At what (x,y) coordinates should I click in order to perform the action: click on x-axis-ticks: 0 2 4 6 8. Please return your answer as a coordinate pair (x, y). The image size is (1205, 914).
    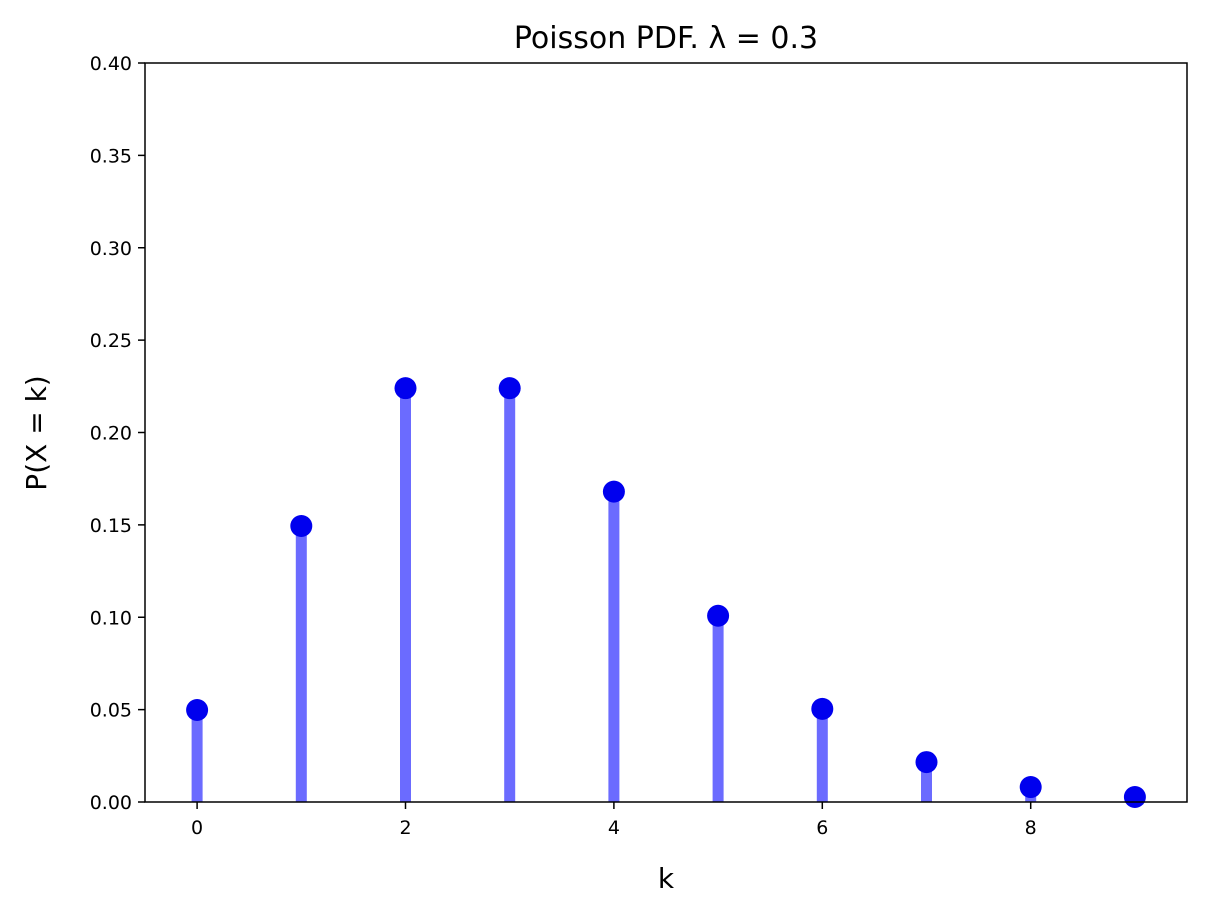
    Looking at the image, I should click on (614, 820).